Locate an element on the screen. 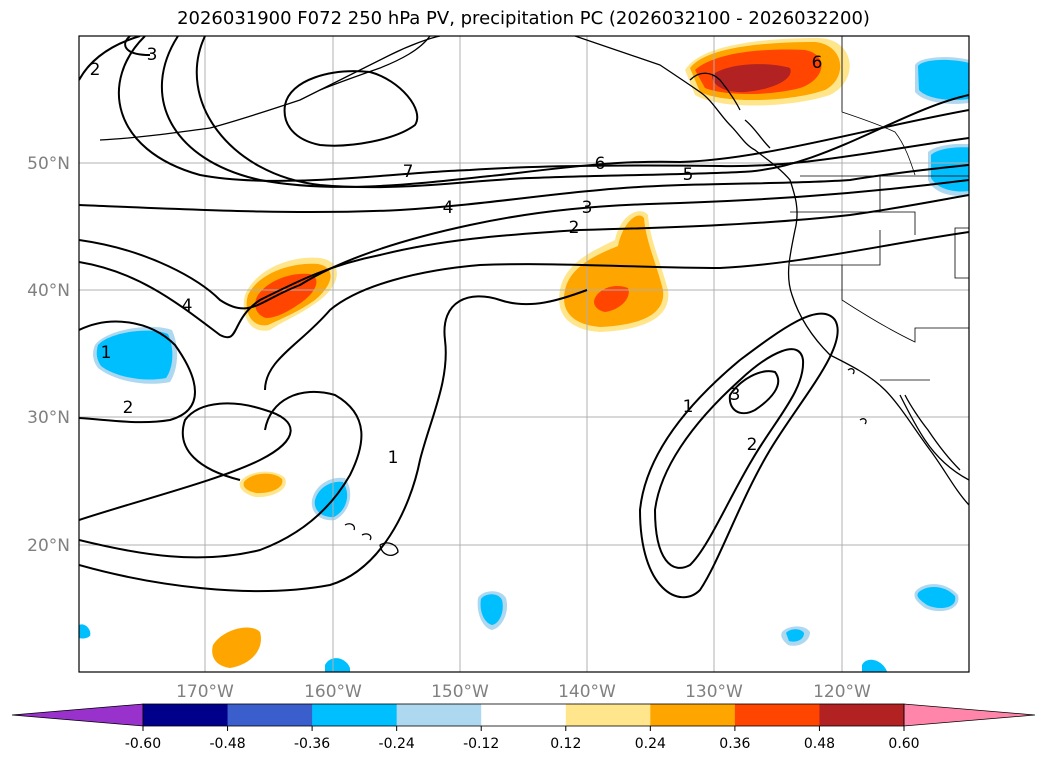 The image size is (1047, 765). colorbar-tick-label: 0.60 is located at coordinates (903, 744).